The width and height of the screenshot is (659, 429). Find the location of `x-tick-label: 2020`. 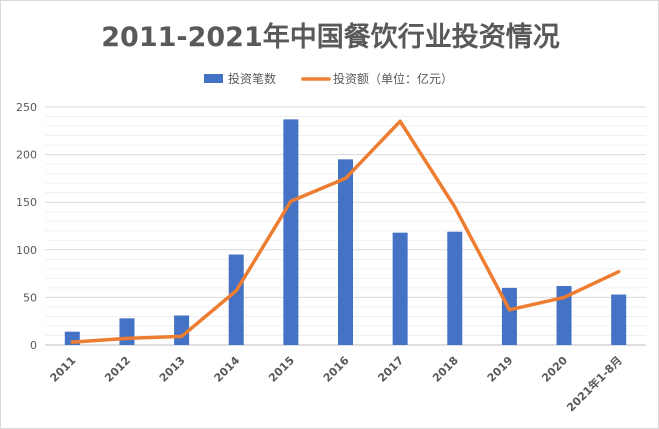

x-tick-label: 2020 is located at coordinates (554, 369).